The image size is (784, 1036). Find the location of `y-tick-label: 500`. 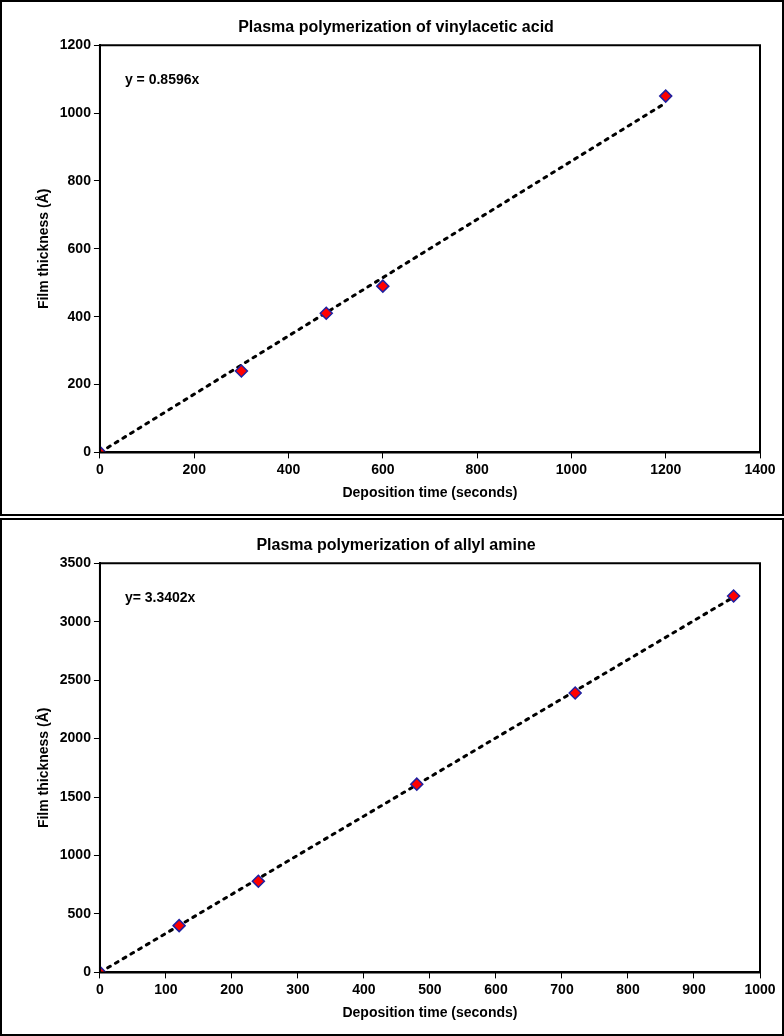

y-tick-label: 500 is located at coordinates (79, 912).